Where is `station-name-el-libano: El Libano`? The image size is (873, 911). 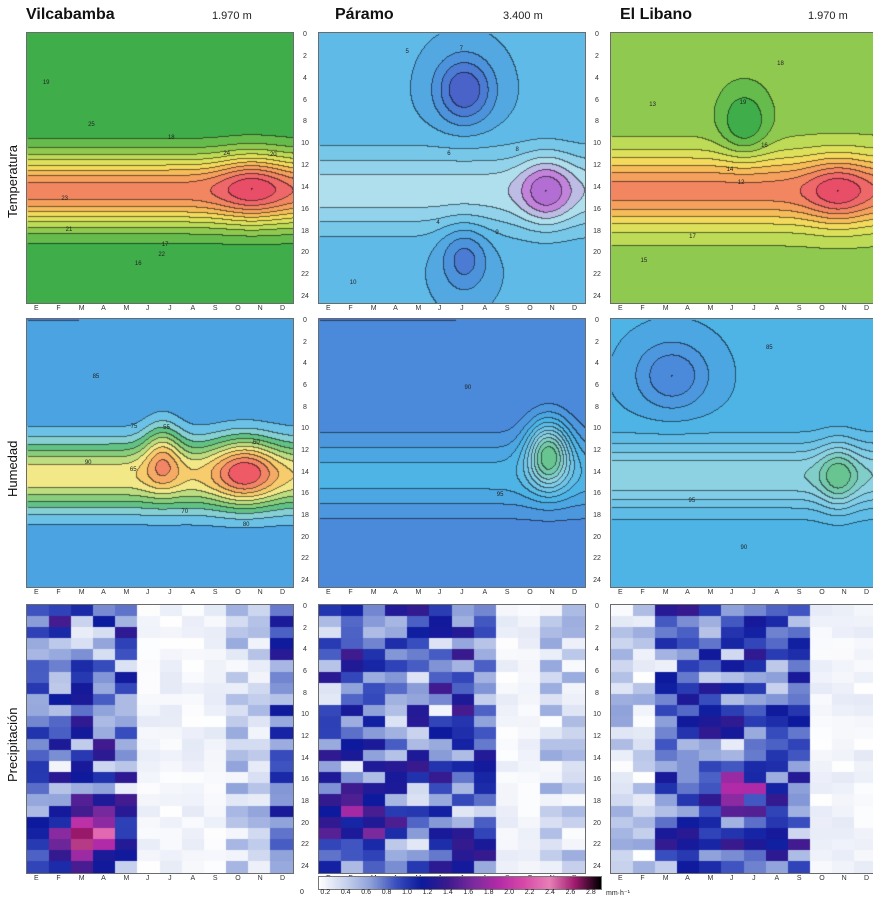 station-name-el-libano: El Libano is located at coordinates (656, 14).